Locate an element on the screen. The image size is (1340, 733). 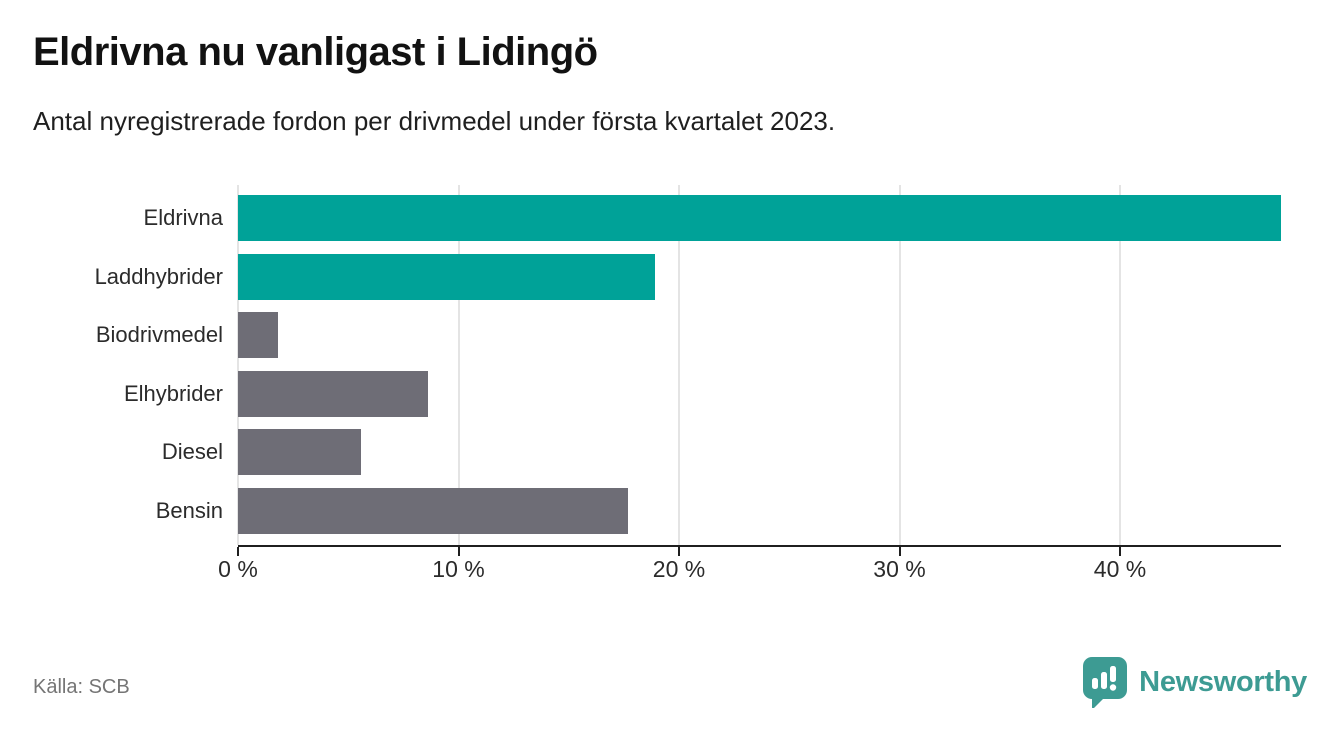
x-axis-tick-label: 20 % is located at coordinates (679, 569).